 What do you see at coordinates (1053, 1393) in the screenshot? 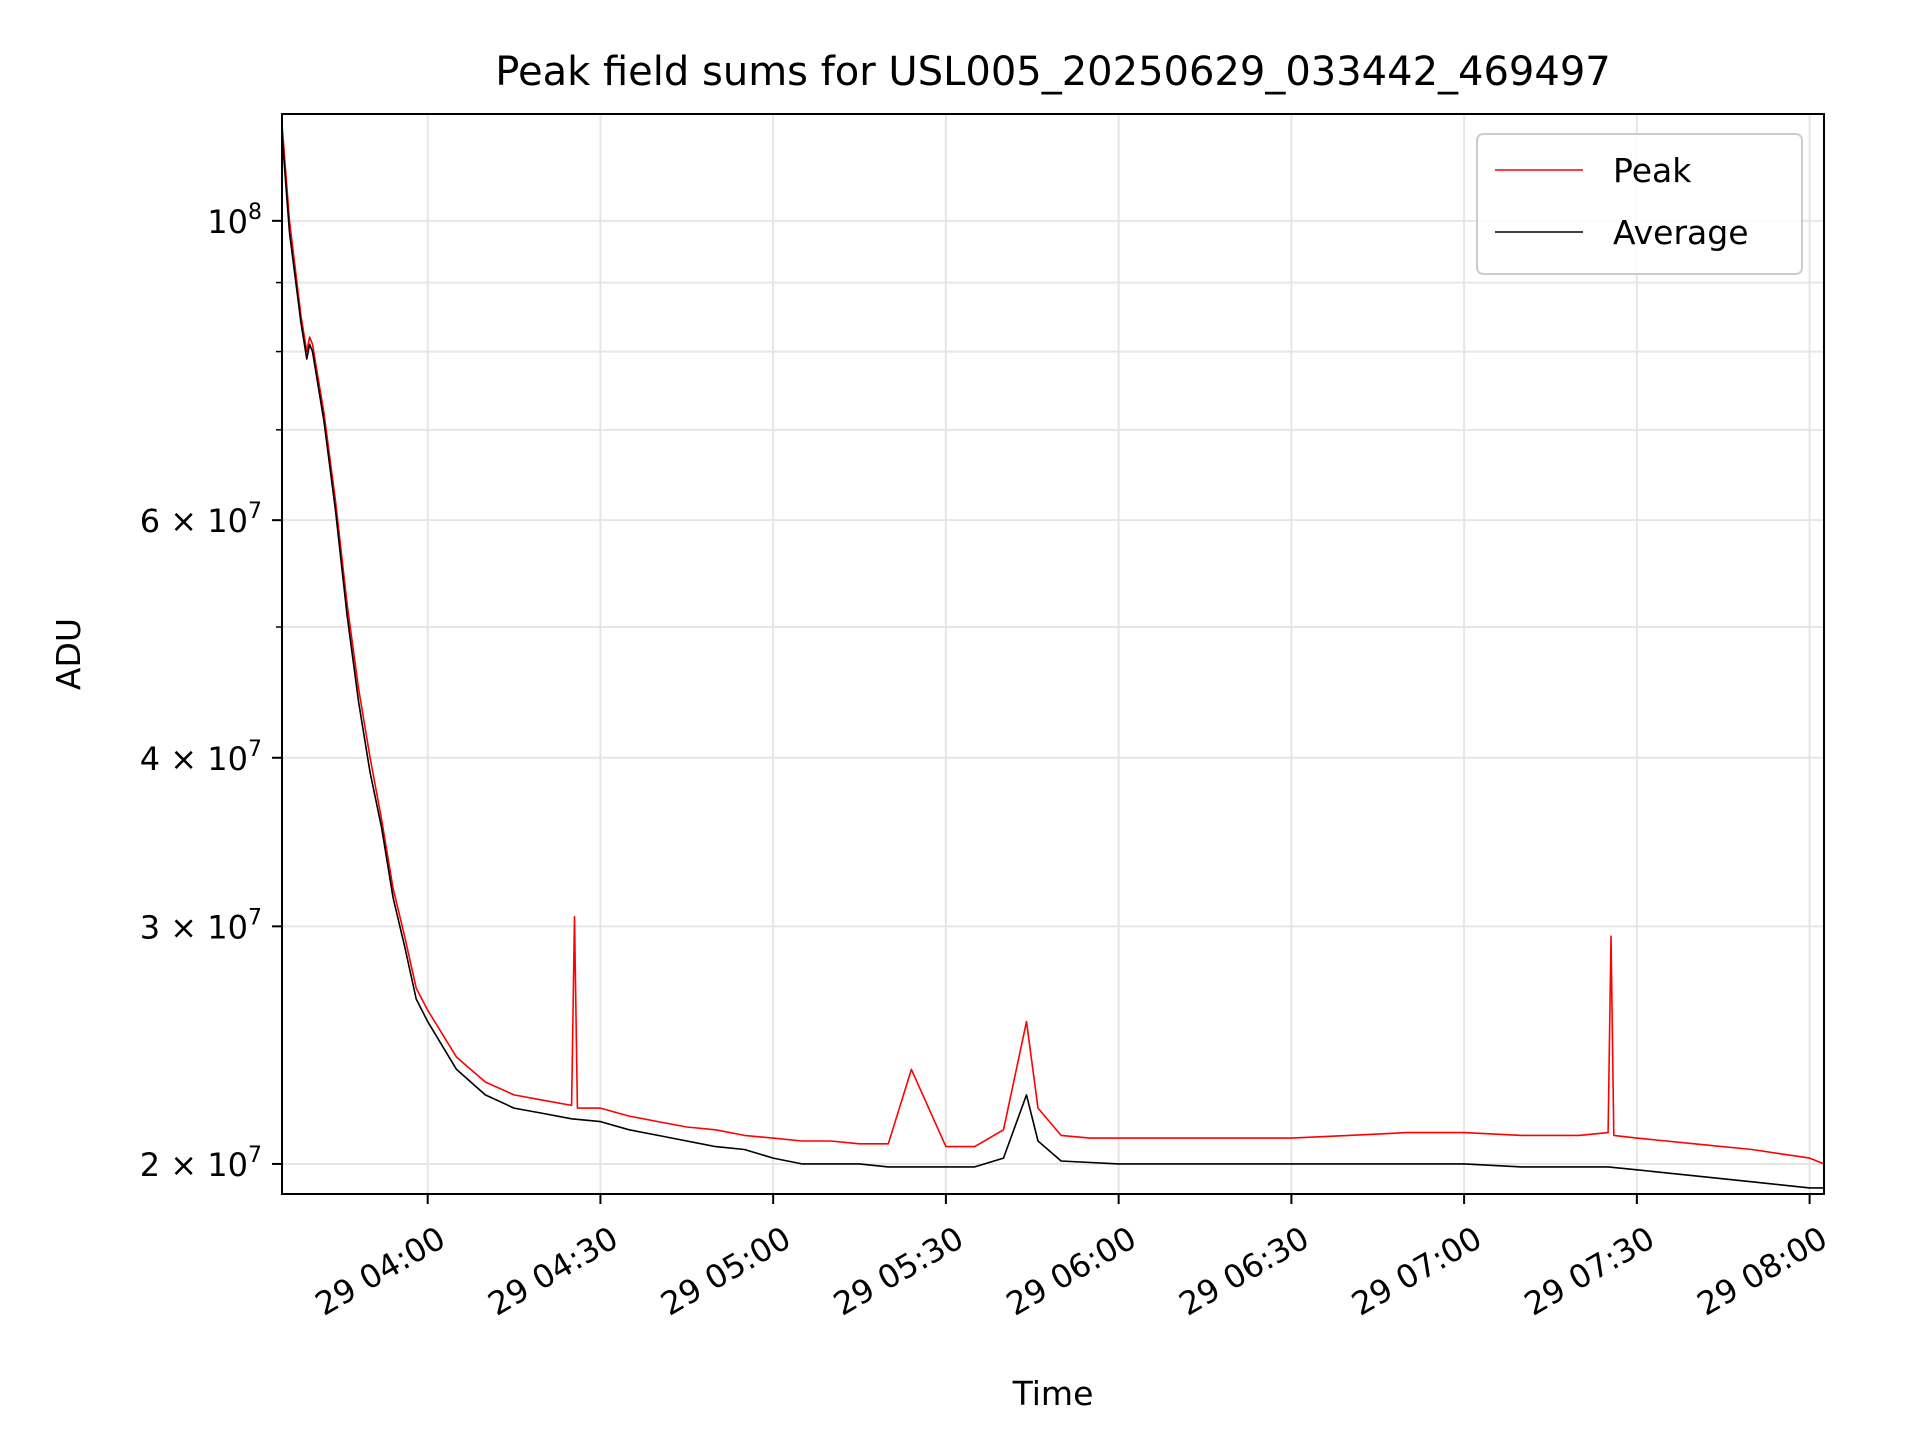
I see `x-axis-label: Time` at bounding box center [1053, 1393].